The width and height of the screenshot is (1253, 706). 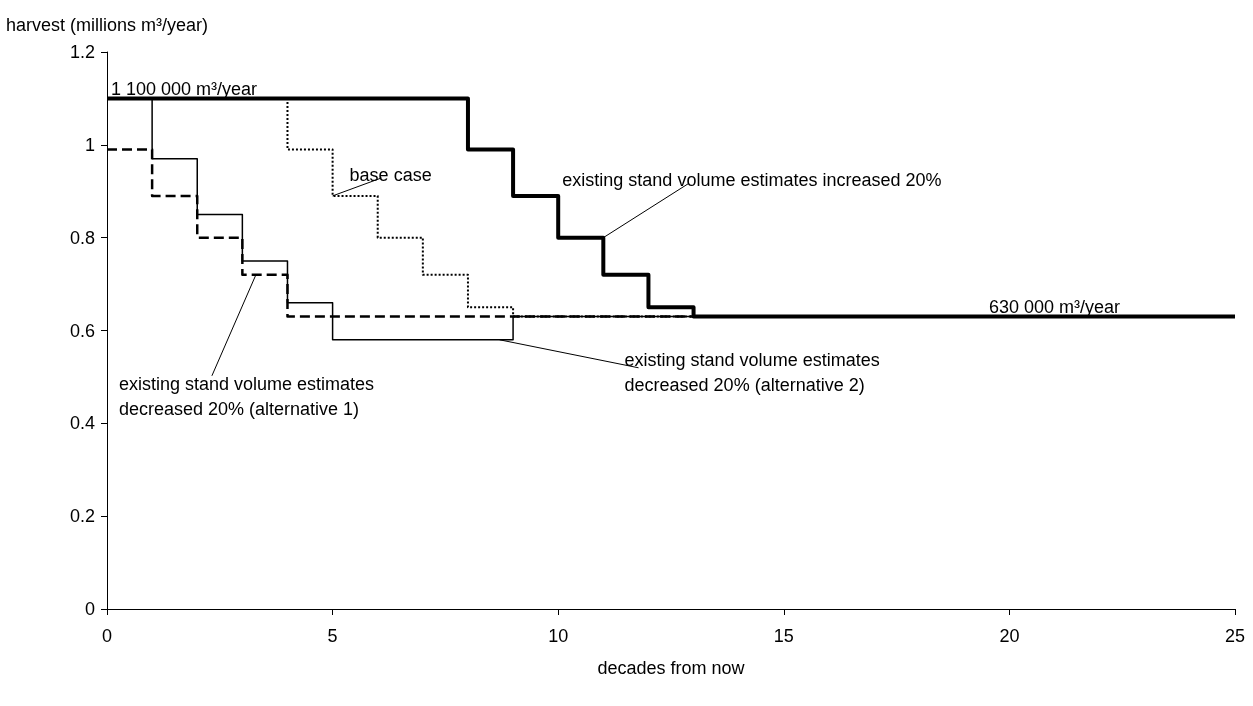 What do you see at coordinates (752, 373) in the screenshot?
I see `annotation: existing stand volume estimates decreased 20% (alternative 2)` at bounding box center [752, 373].